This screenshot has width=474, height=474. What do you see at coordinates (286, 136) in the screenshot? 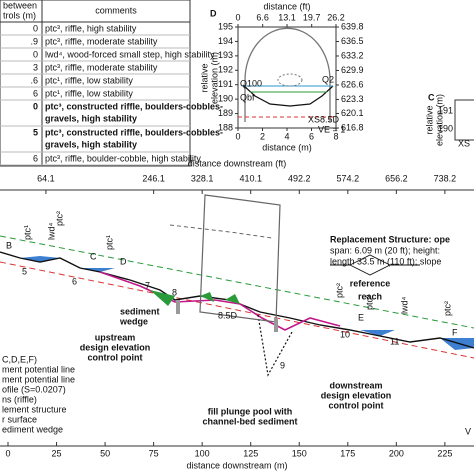
I see `x-tick-label: 4` at bounding box center [286, 136].